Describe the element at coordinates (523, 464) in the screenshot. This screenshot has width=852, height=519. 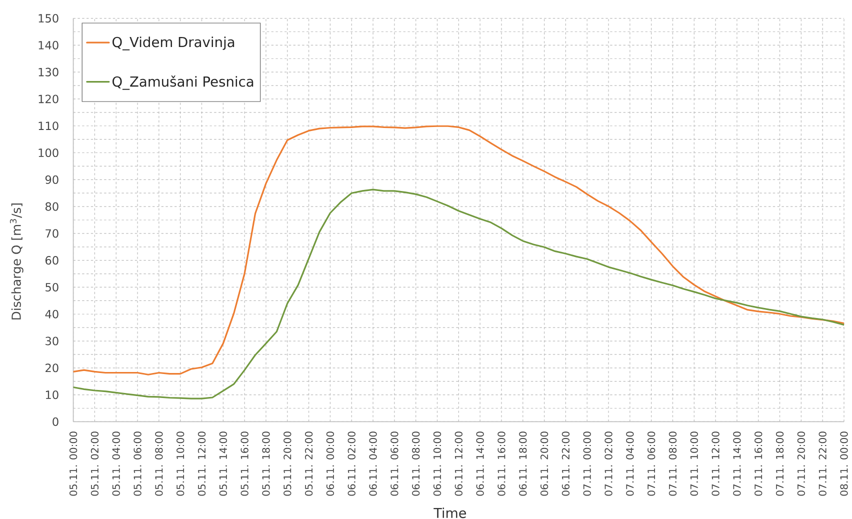
I see `x-tick-label: 06.11. 18:00` at that location.